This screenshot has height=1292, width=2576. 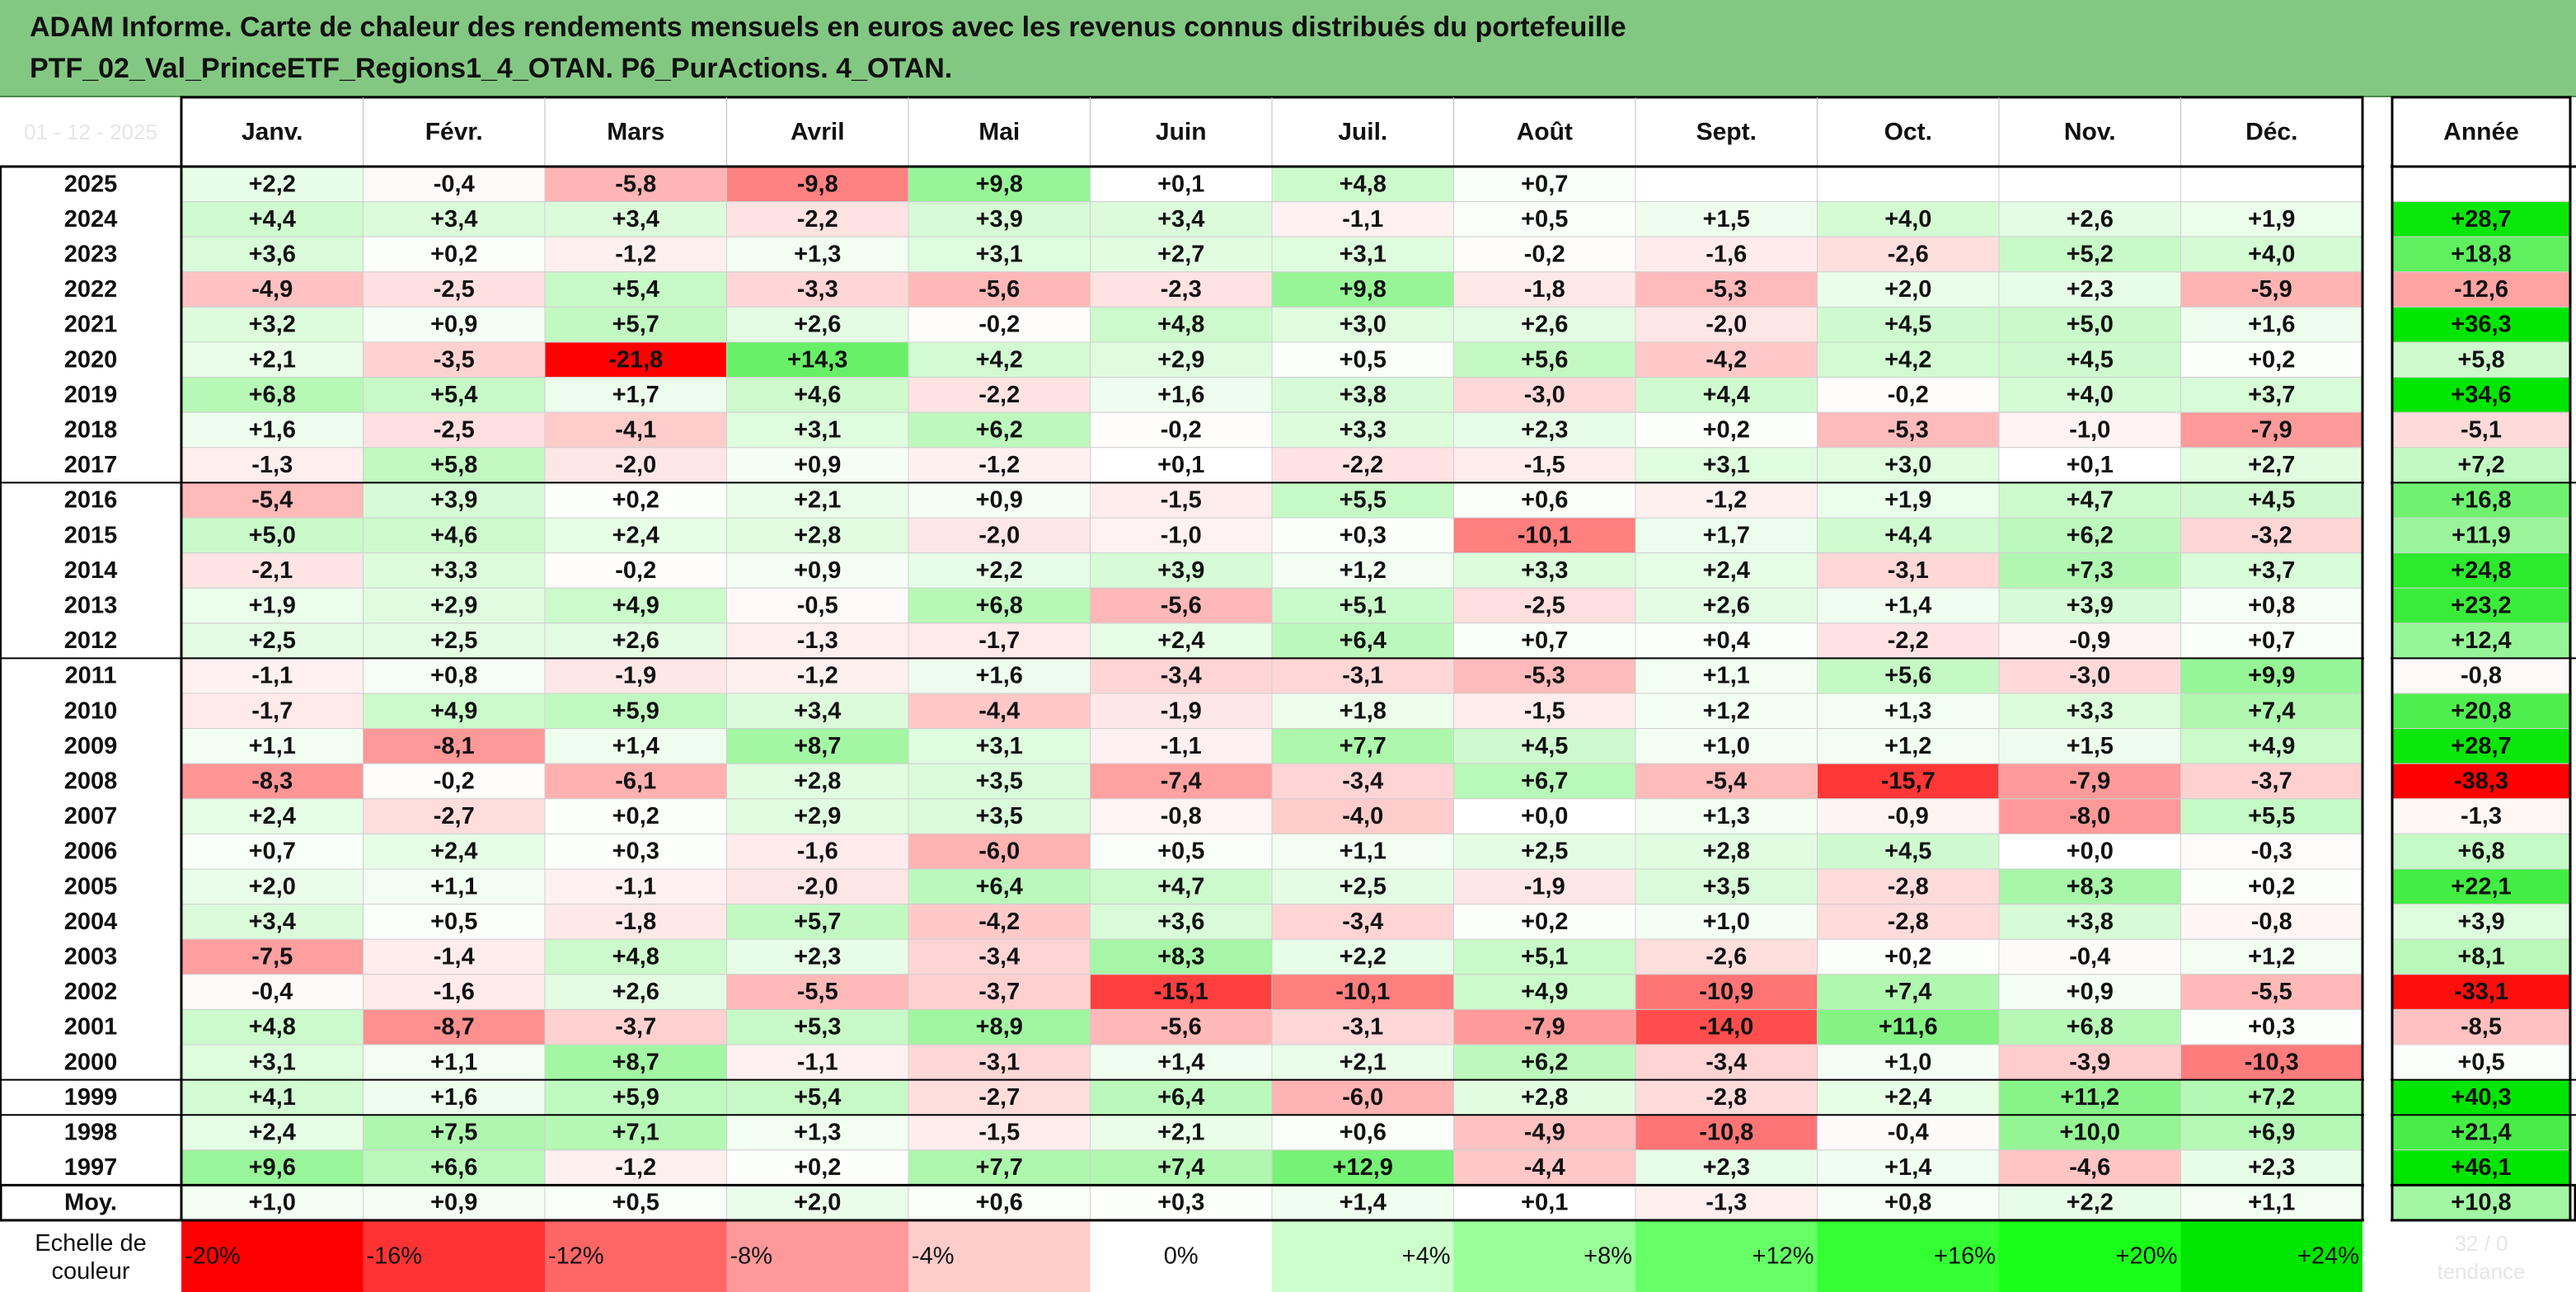 I want to click on cell-value: +3,7, so click(x=2271, y=570).